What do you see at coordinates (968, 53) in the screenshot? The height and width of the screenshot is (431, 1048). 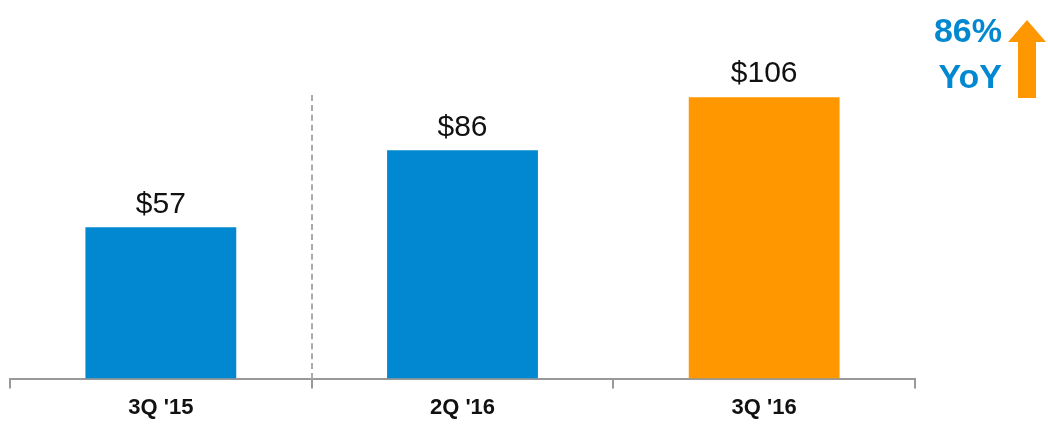 I see `text: 86% YoY` at bounding box center [968, 53].